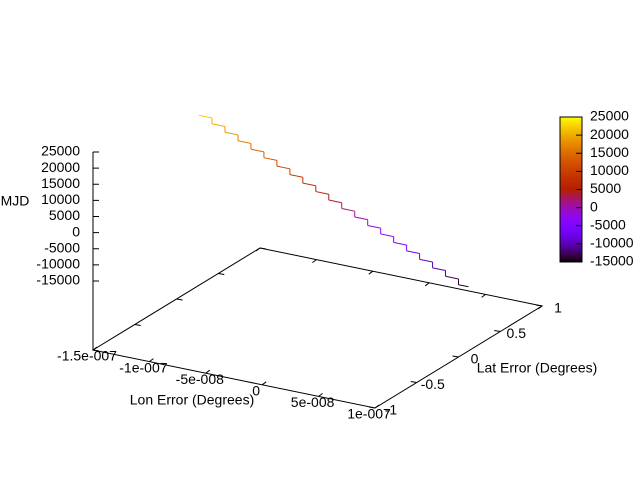  I want to click on y-tick-label: -0.5, so click(433, 384).